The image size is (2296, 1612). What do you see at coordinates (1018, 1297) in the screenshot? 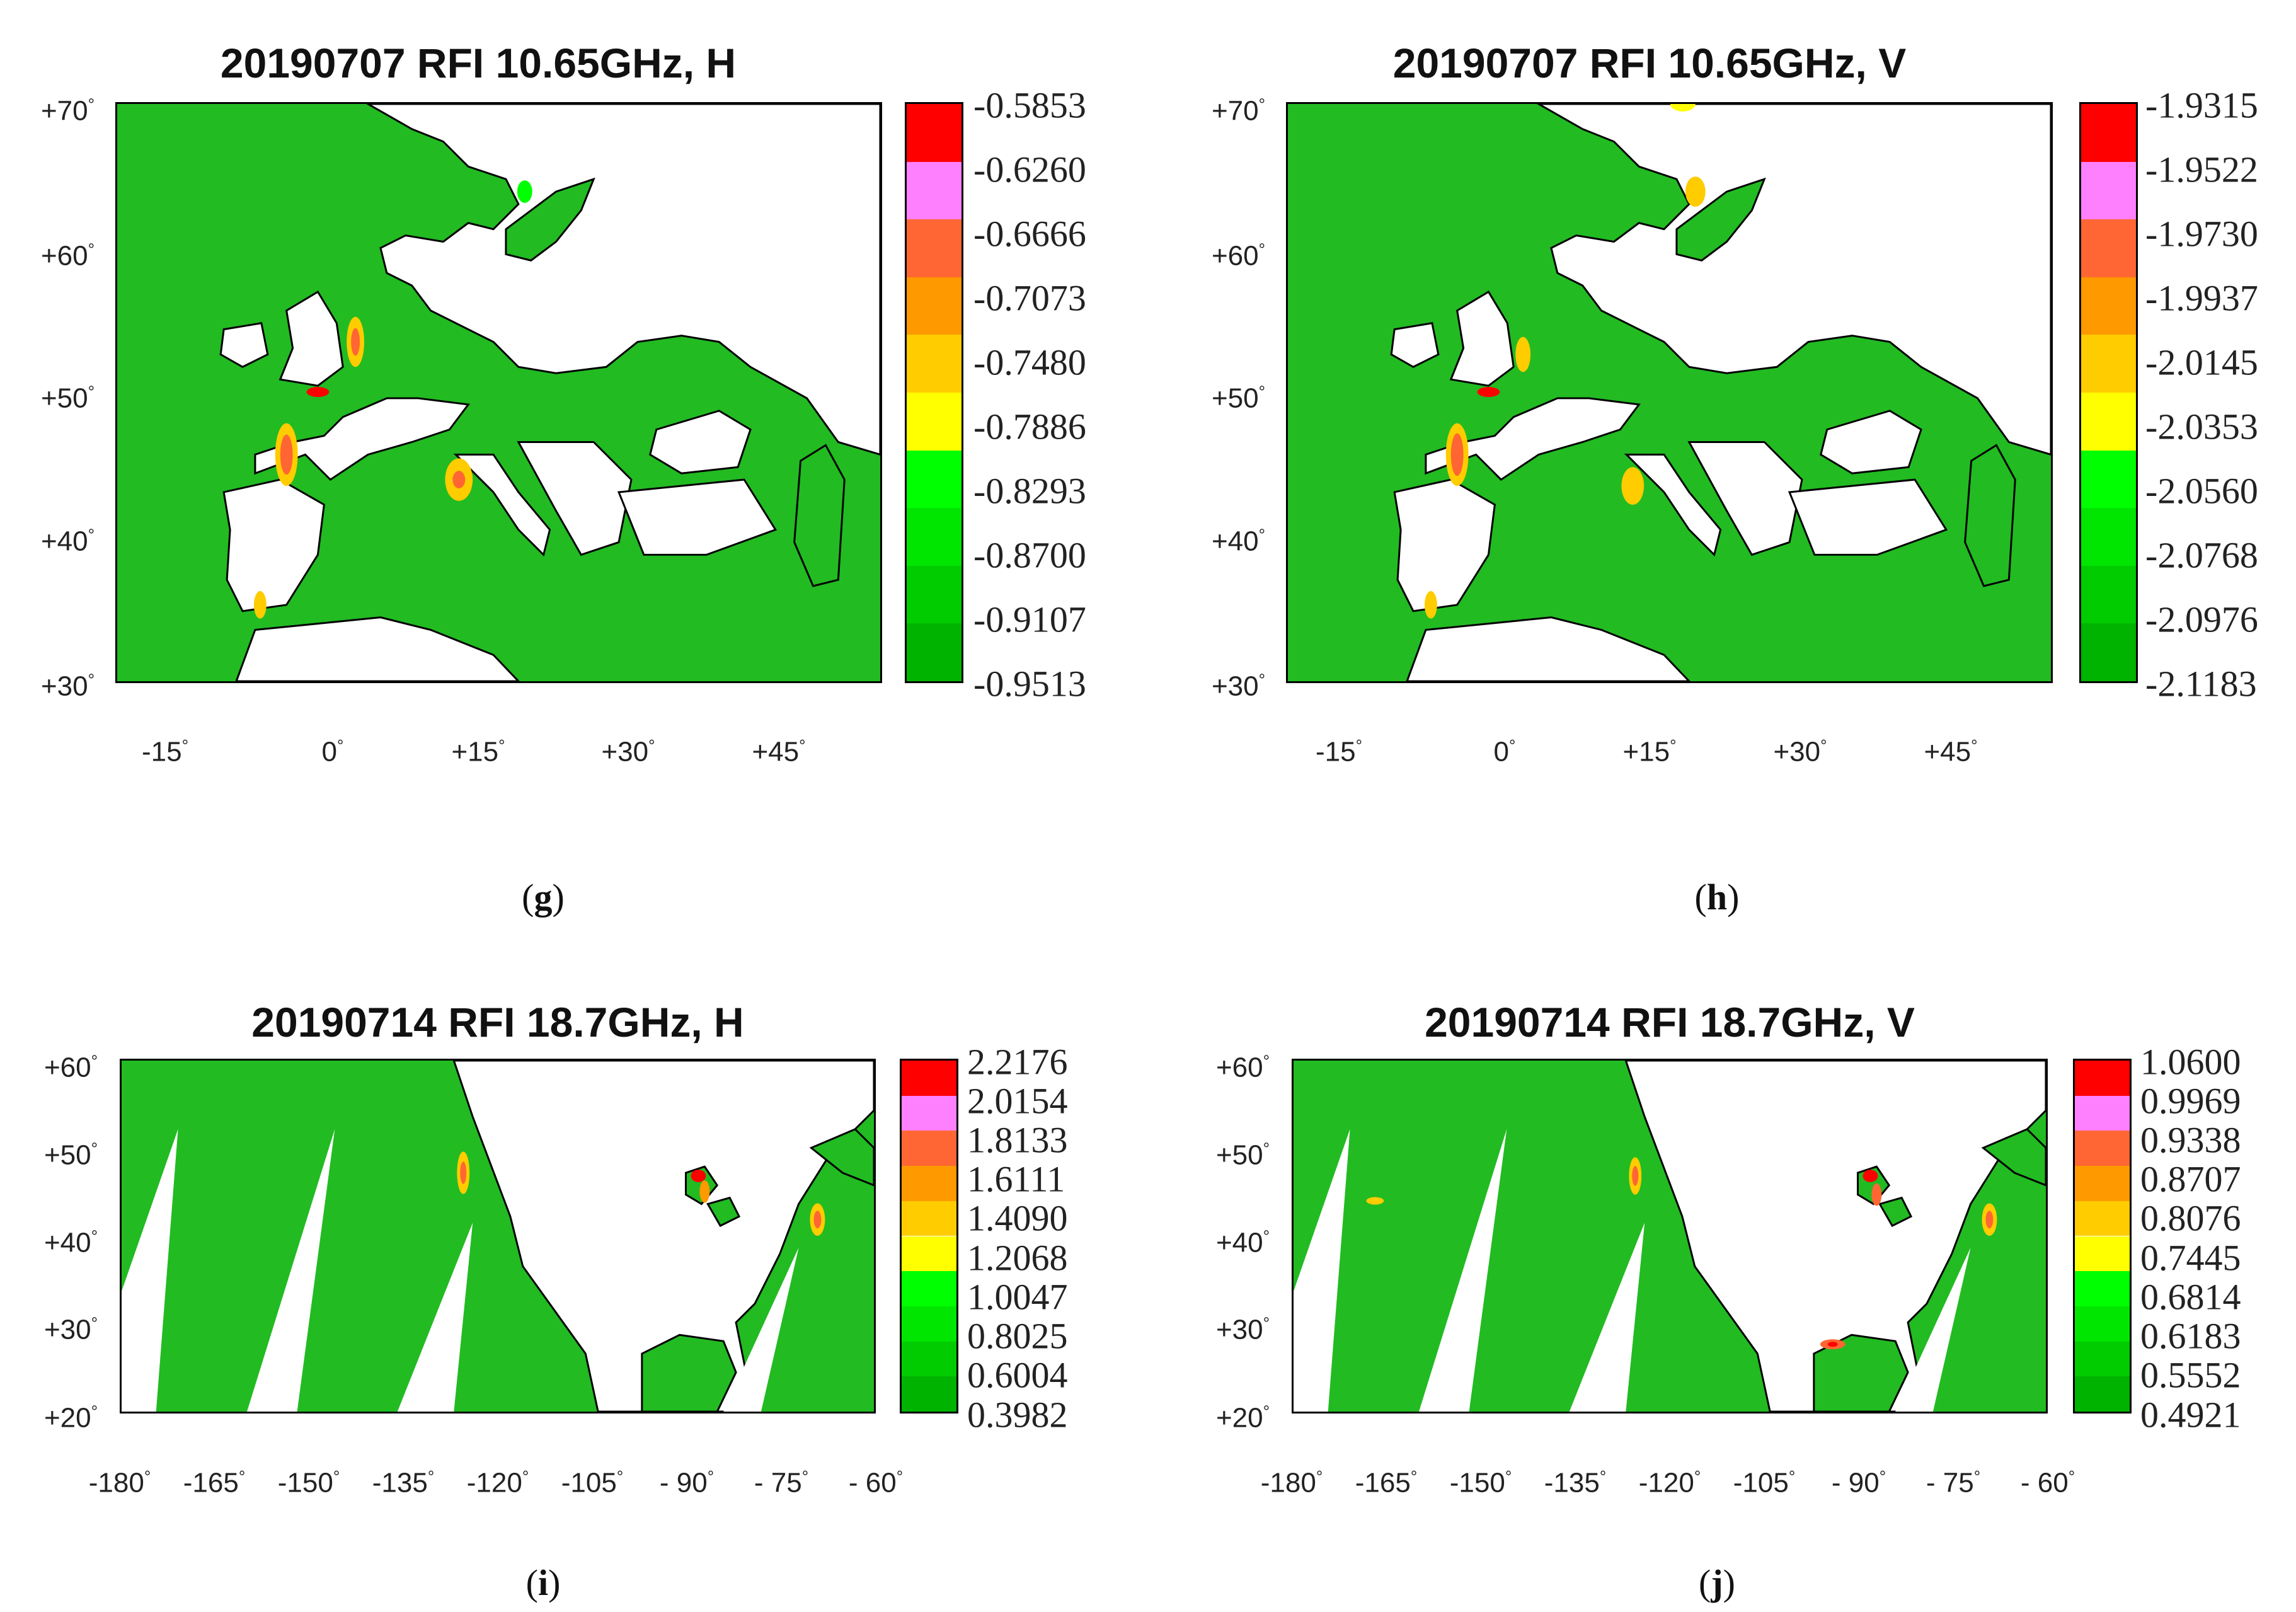
I see `colorbar-label: 1.0047` at bounding box center [1018, 1297].